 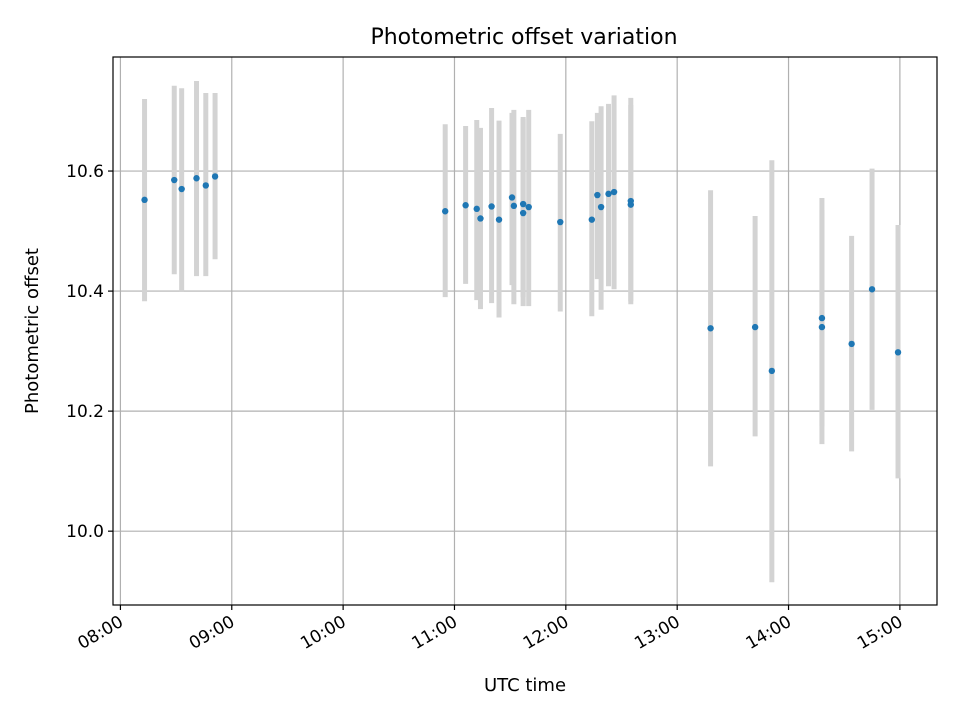 What do you see at coordinates (32, 331) in the screenshot?
I see `y-axis-label: Photometric offset` at bounding box center [32, 331].